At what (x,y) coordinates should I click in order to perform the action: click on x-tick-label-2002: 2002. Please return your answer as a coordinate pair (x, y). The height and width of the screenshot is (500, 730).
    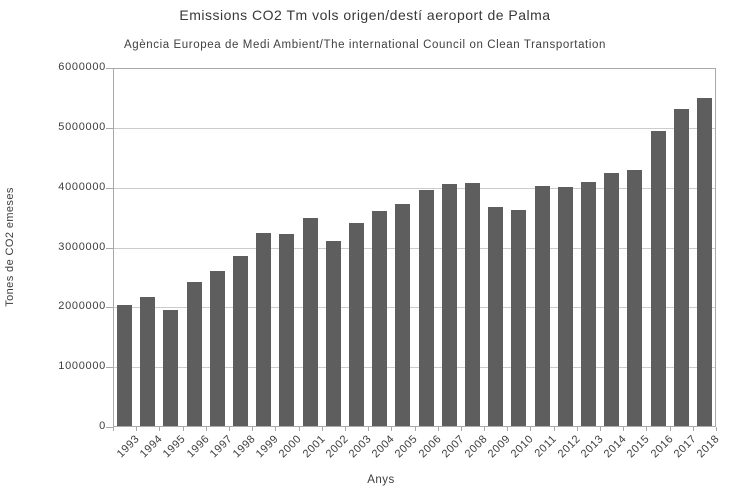
    Looking at the image, I should click on (337, 447).